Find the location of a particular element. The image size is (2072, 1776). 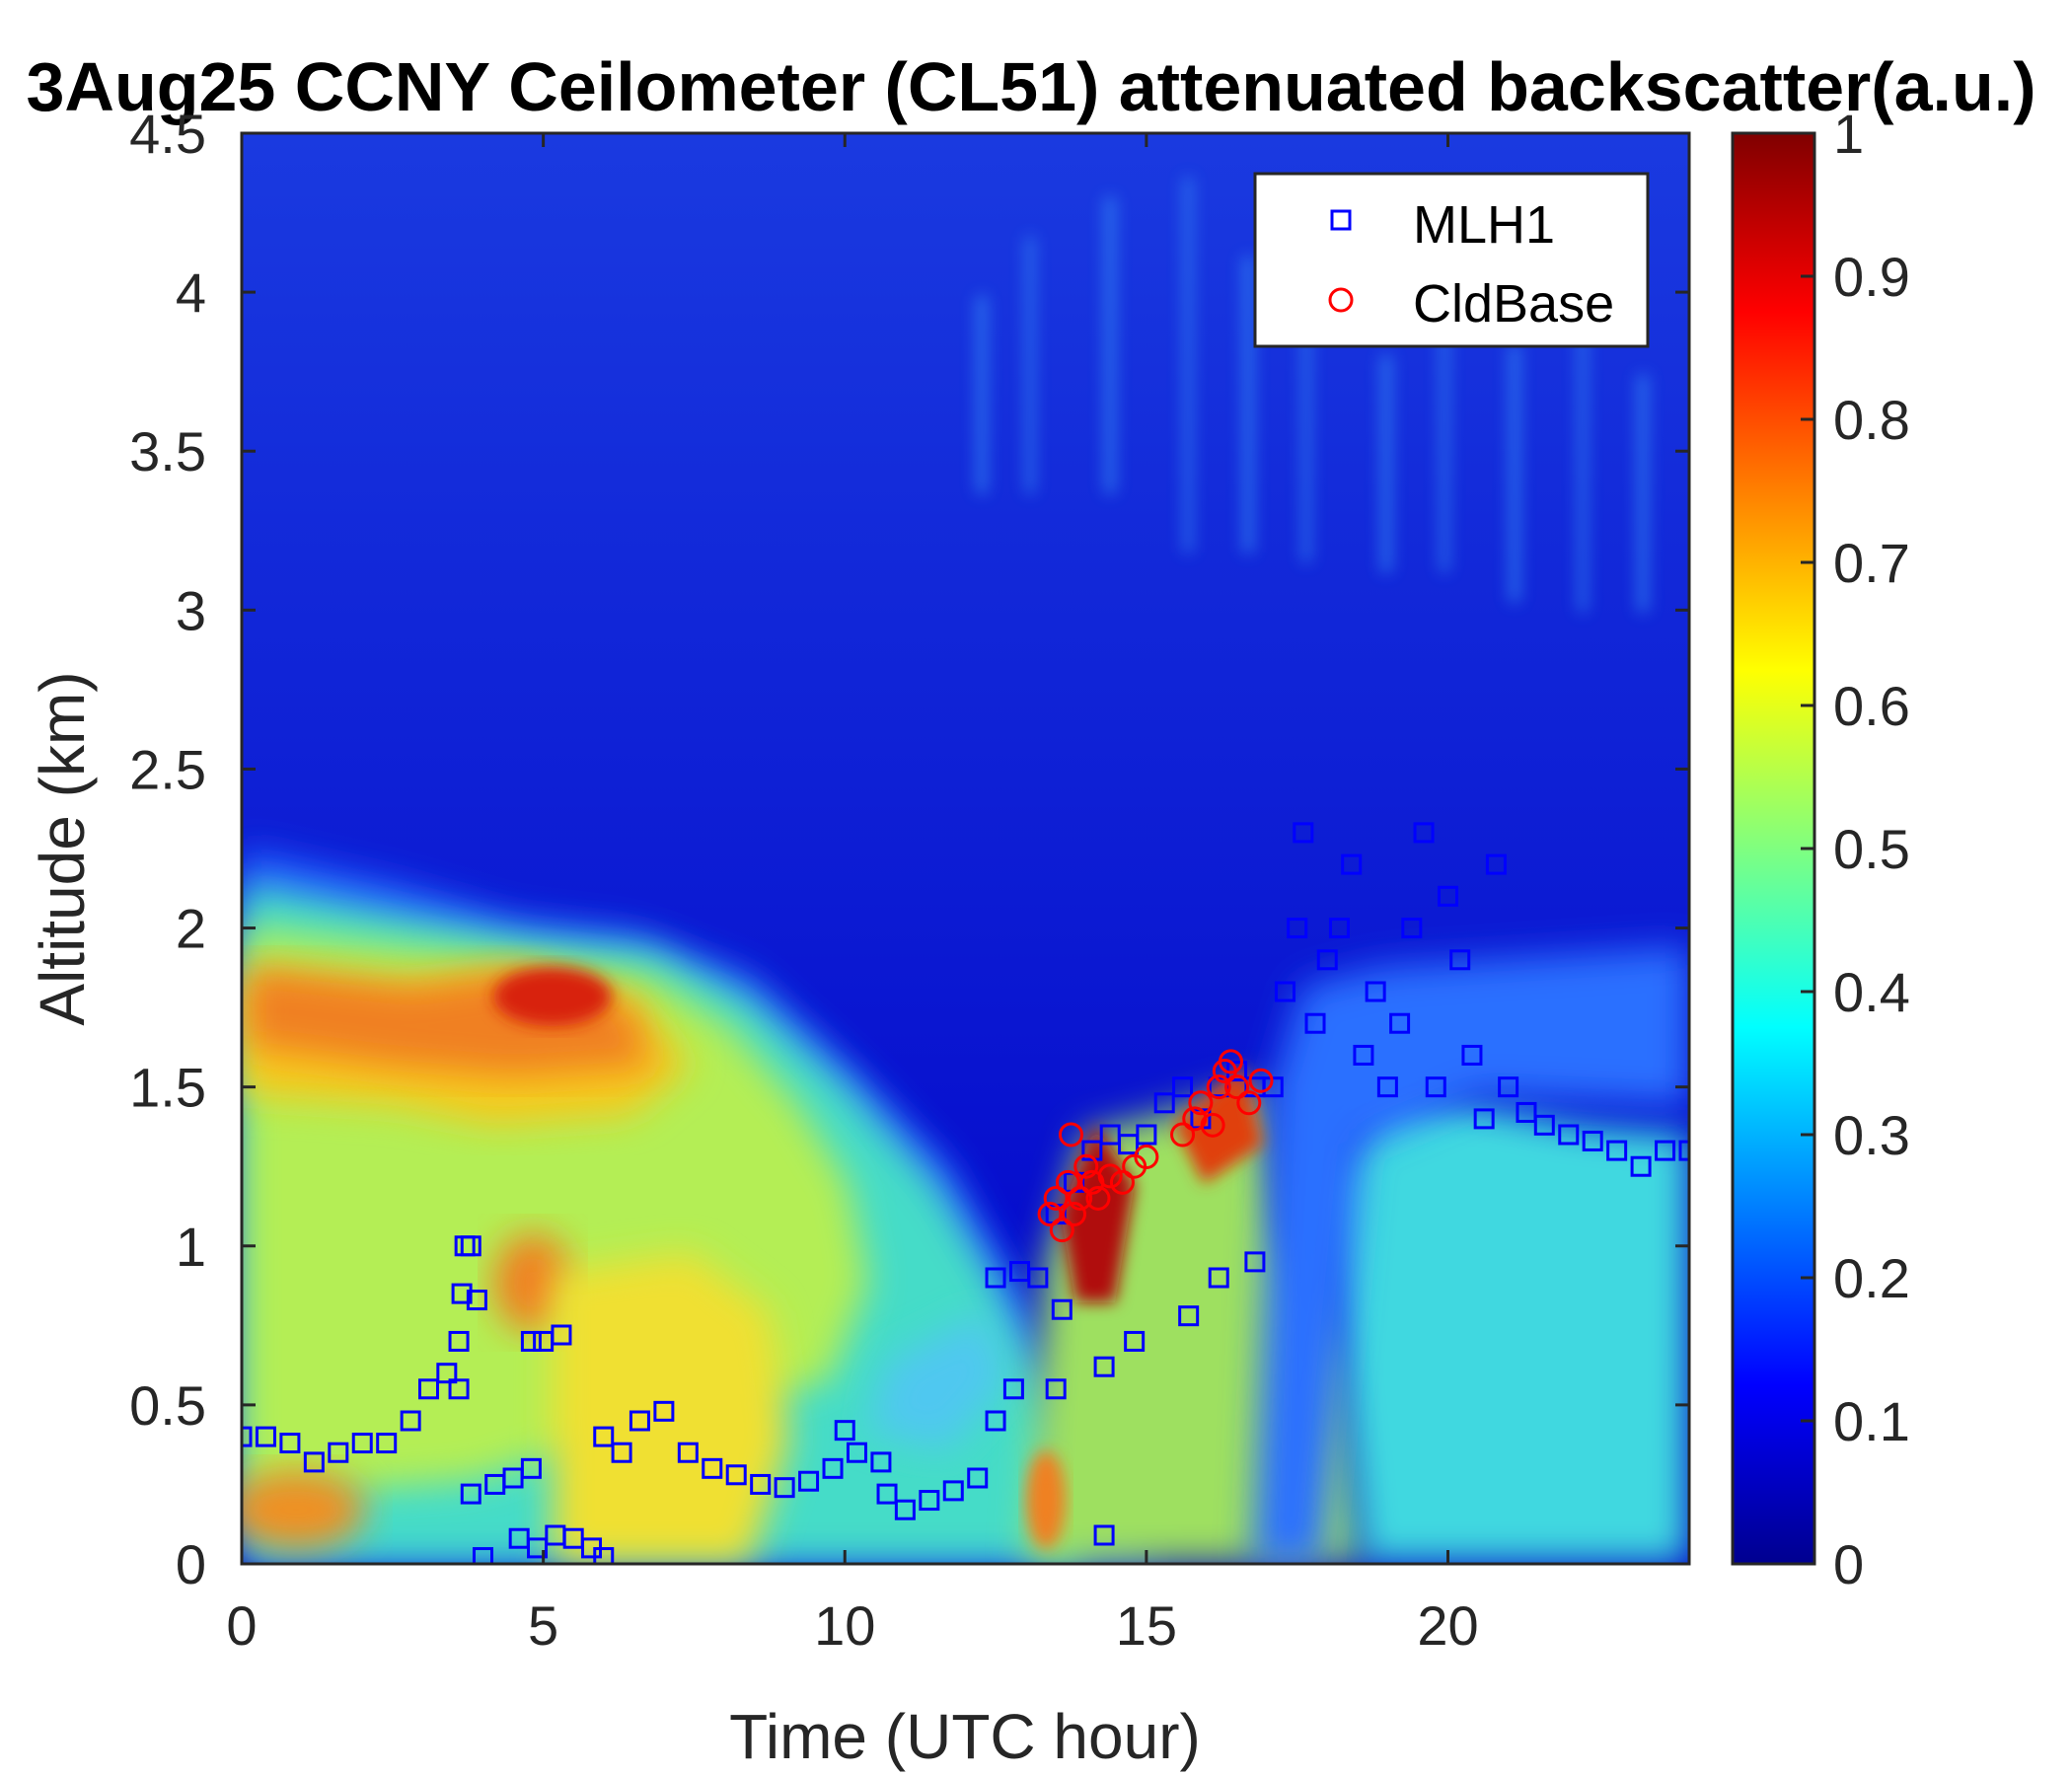

x-tick-label: 10 is located at coordinates (844, 1625).